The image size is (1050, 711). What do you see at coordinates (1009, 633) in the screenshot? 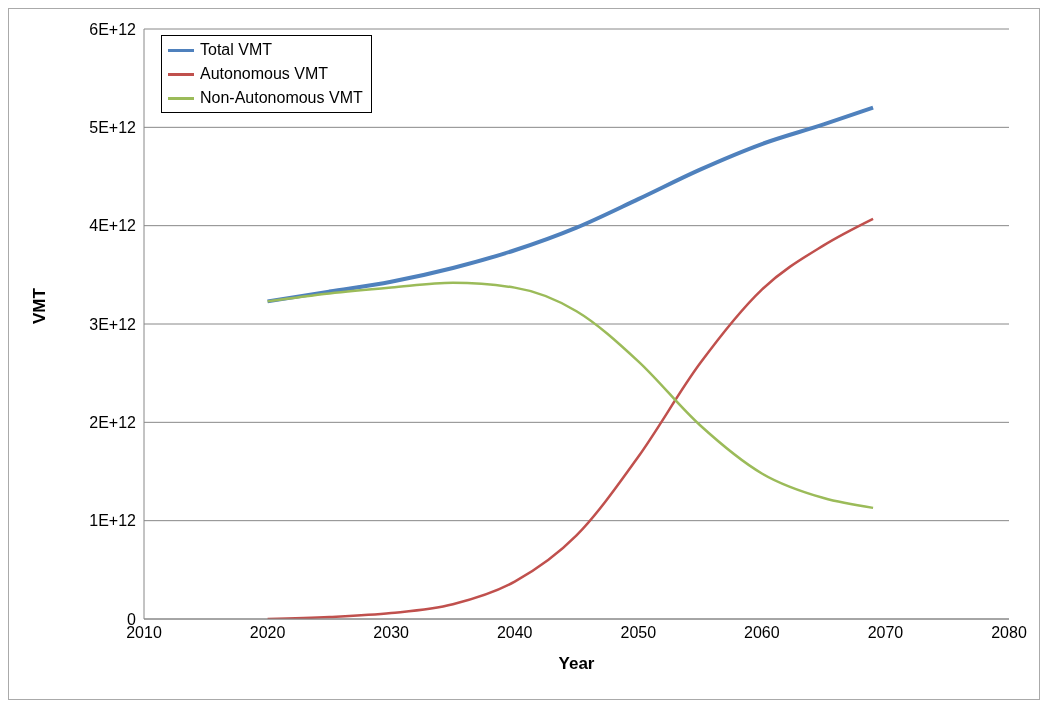
I see `x-tick-label: 2080` at bounding box center [1009, 633].